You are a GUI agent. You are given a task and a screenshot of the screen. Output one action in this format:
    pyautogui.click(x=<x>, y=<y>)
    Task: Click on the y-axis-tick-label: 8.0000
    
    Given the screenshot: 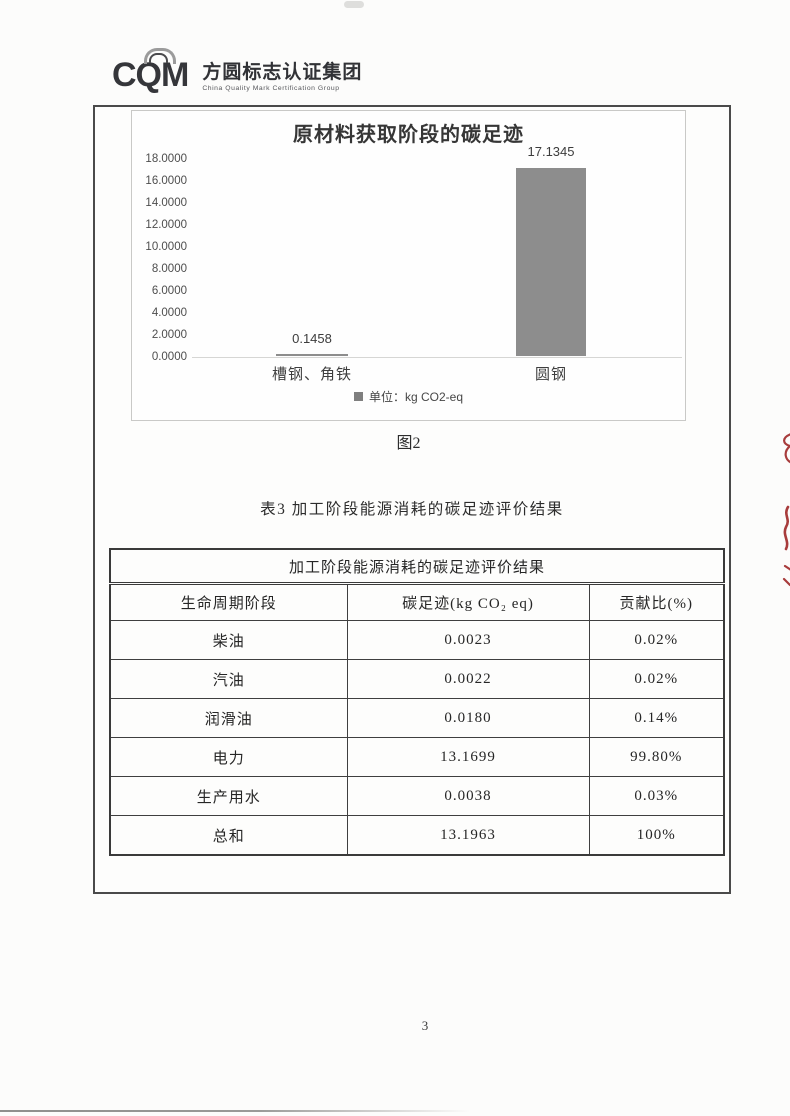 What is the action you would take?
    pyautogui.click(x=169, y=269)
    